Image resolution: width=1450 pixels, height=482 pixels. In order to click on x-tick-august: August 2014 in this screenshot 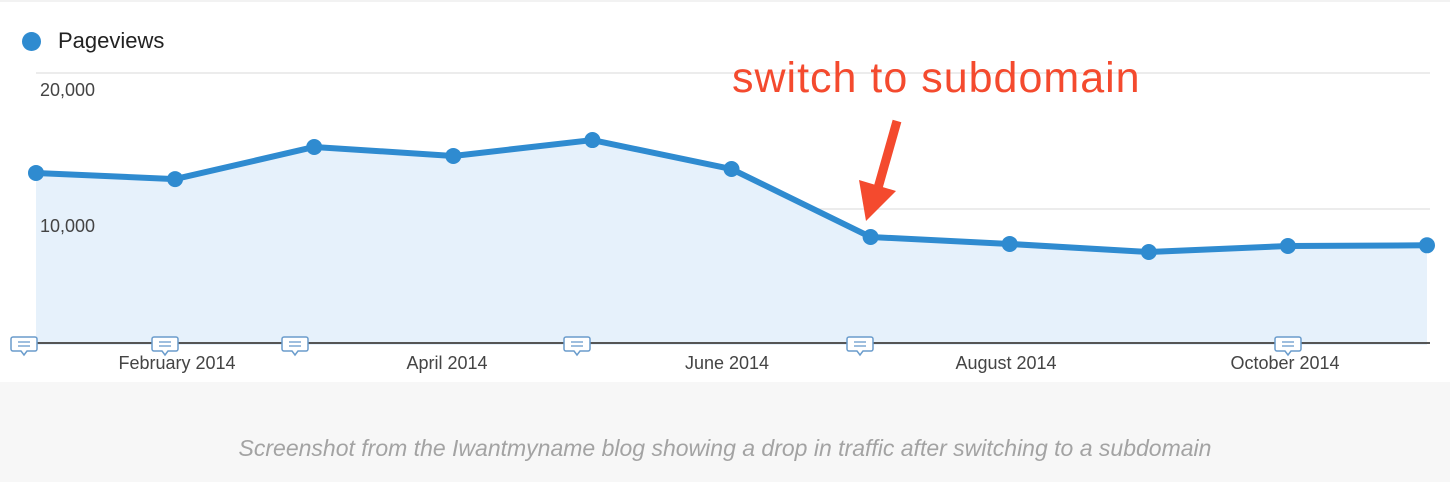, I will do `click(1006, 363)`.